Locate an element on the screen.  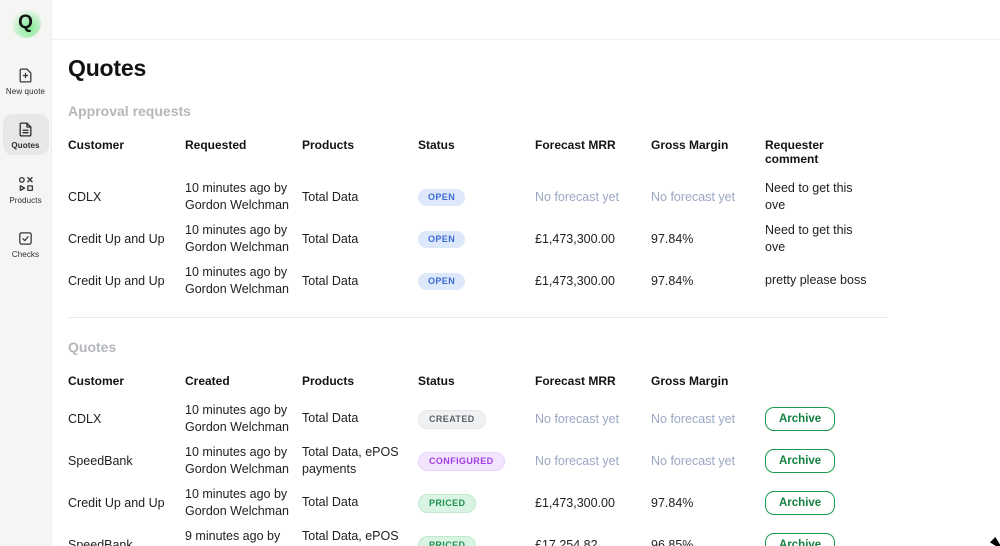
cell-status: CONFIGURED is located at coordinates (476, 461).